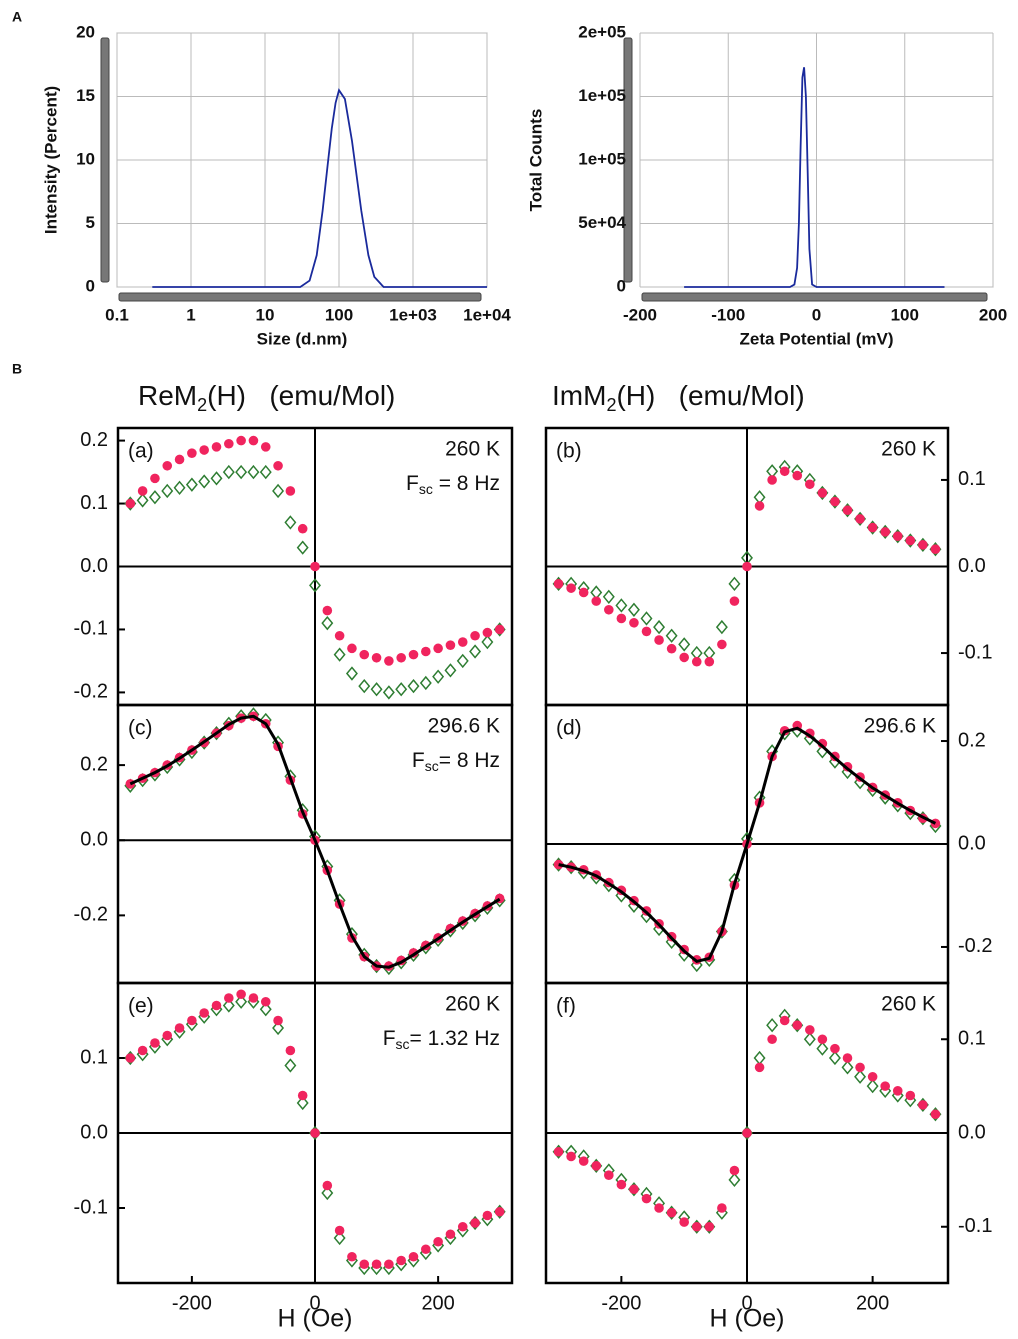  I want to click on x-tick-label: 10, so click(265, 314).